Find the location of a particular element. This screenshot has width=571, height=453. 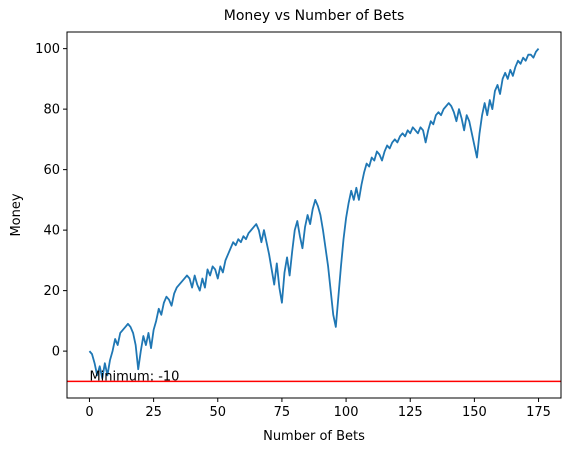

y-tick-label: 20 is located at coordinates (51, 291).